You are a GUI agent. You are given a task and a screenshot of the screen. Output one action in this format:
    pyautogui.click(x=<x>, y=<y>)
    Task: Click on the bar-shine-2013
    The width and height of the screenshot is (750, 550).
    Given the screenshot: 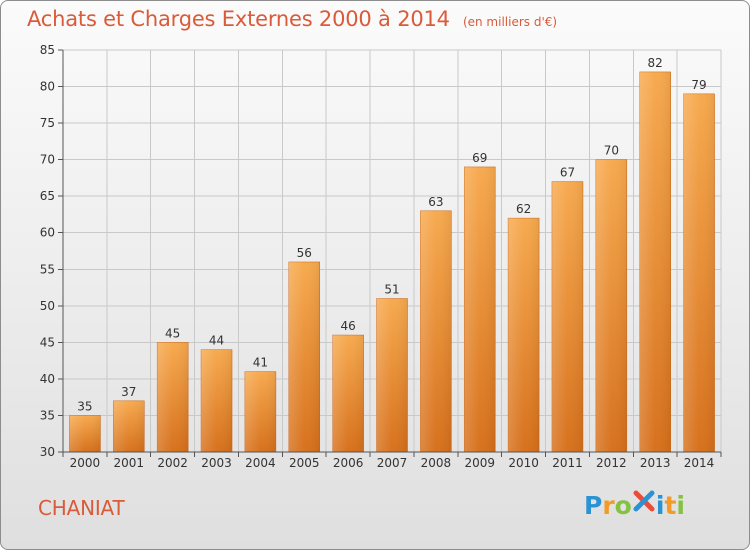 What is the action you would take?
    pyautogui.click(x=655, y=261)
    